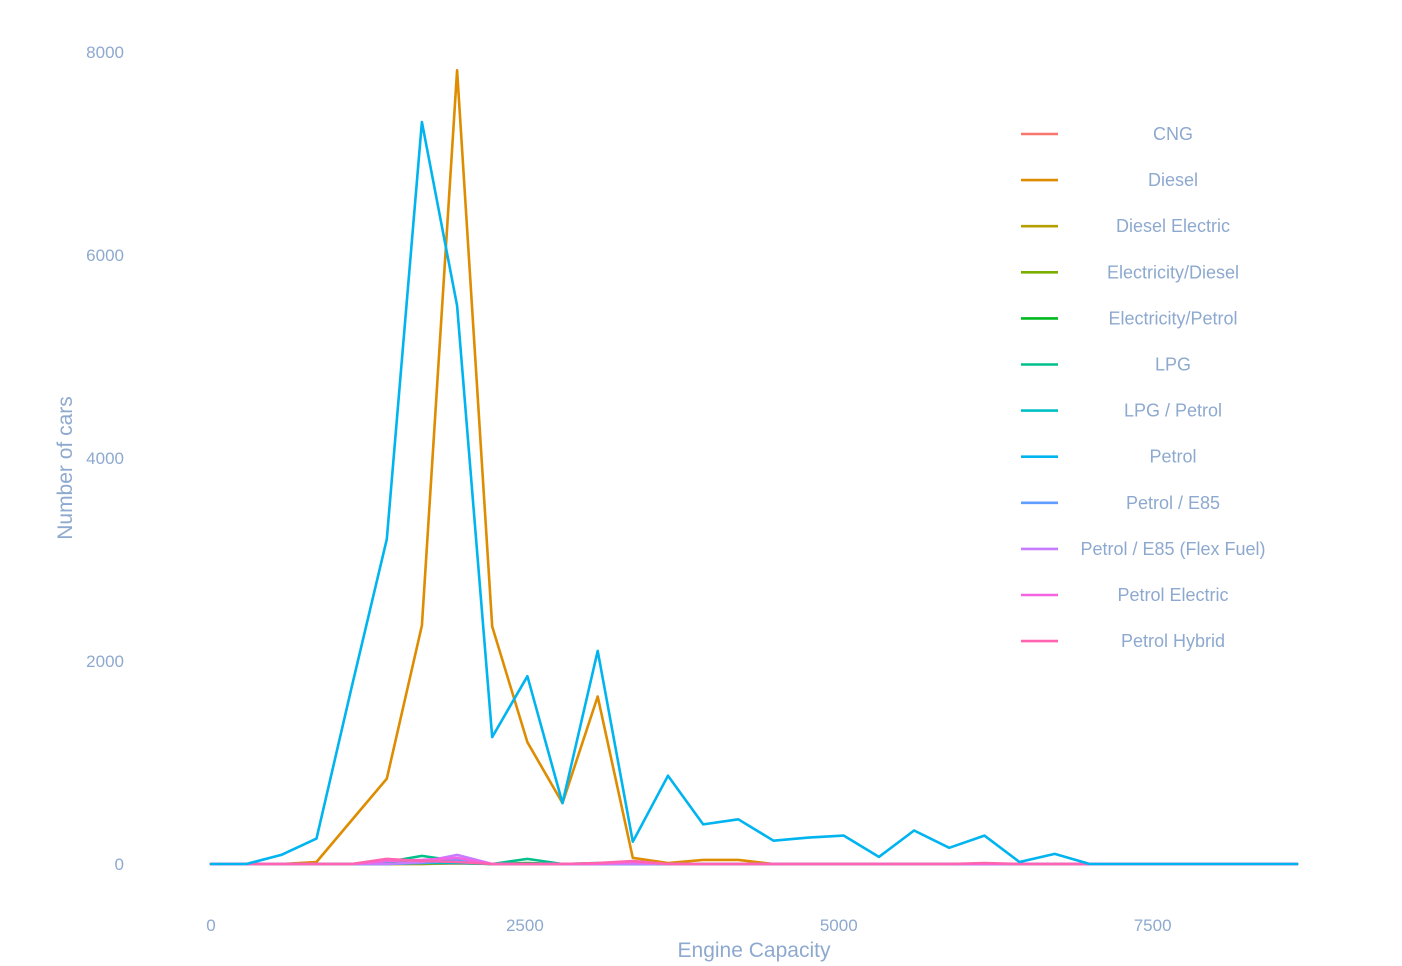 This screenshot has width=1402, height=966. Describe the element at coordinates (105, 661) in the screenshot. I see `y-tick-label: 2000` at that location.